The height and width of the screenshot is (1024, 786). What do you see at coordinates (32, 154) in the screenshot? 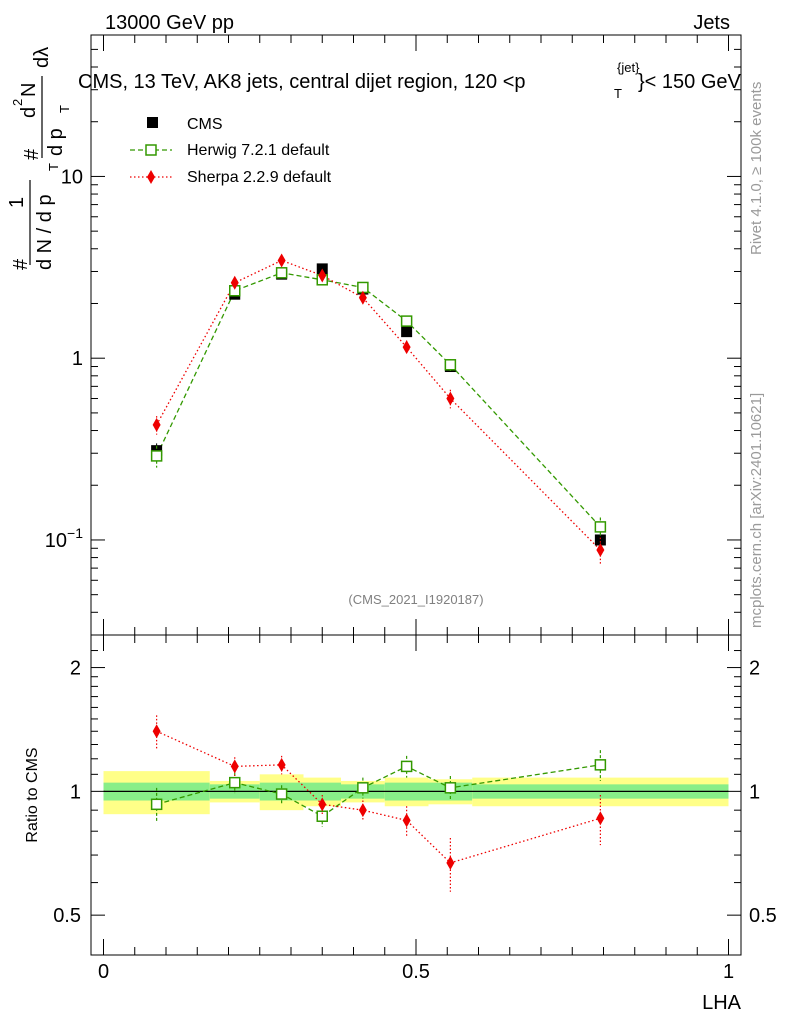
I see `ylabel-hash-2: #` at bounding box center [32, 154].